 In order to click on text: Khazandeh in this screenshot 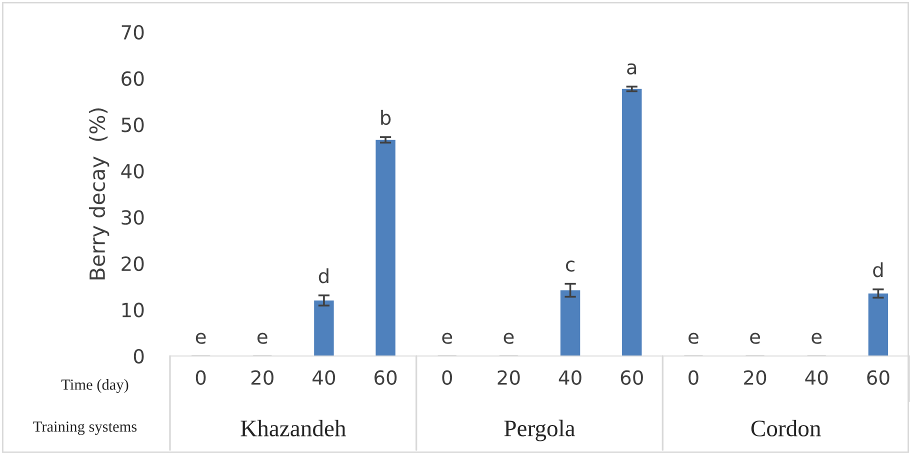, I will do `click(293, 428)`.